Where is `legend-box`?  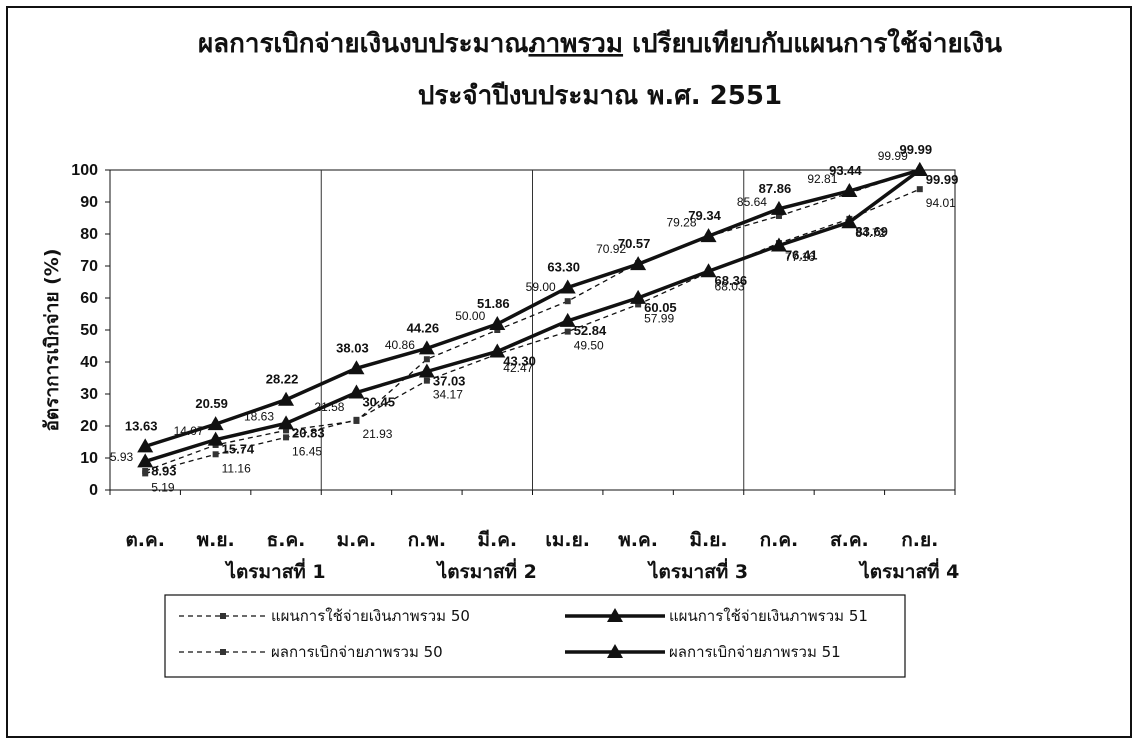
legend-box is located at coordinates (535, 636).